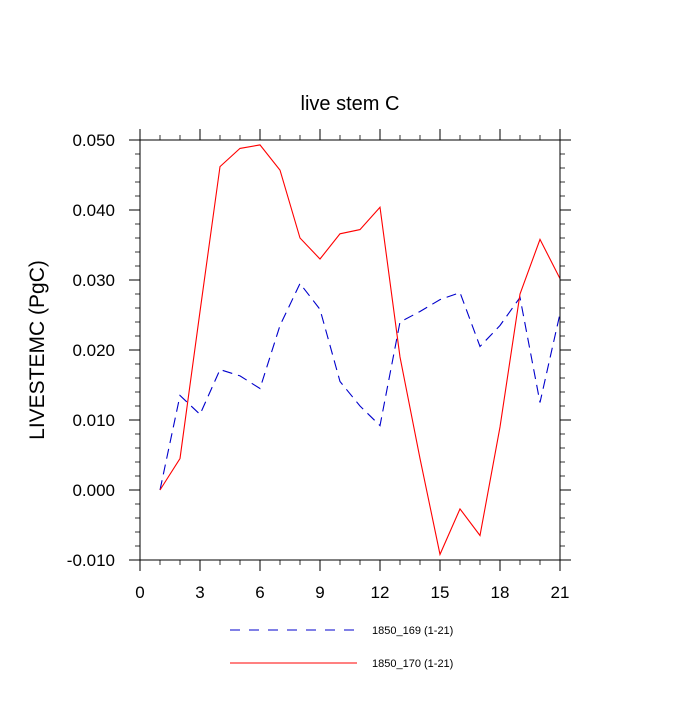 The width and height of the screenshot is (700, 705). What do you see at coordinates (380, 592) in the screenshot?
I see `x-tick-label: 12` at bounding box center [380, 592].